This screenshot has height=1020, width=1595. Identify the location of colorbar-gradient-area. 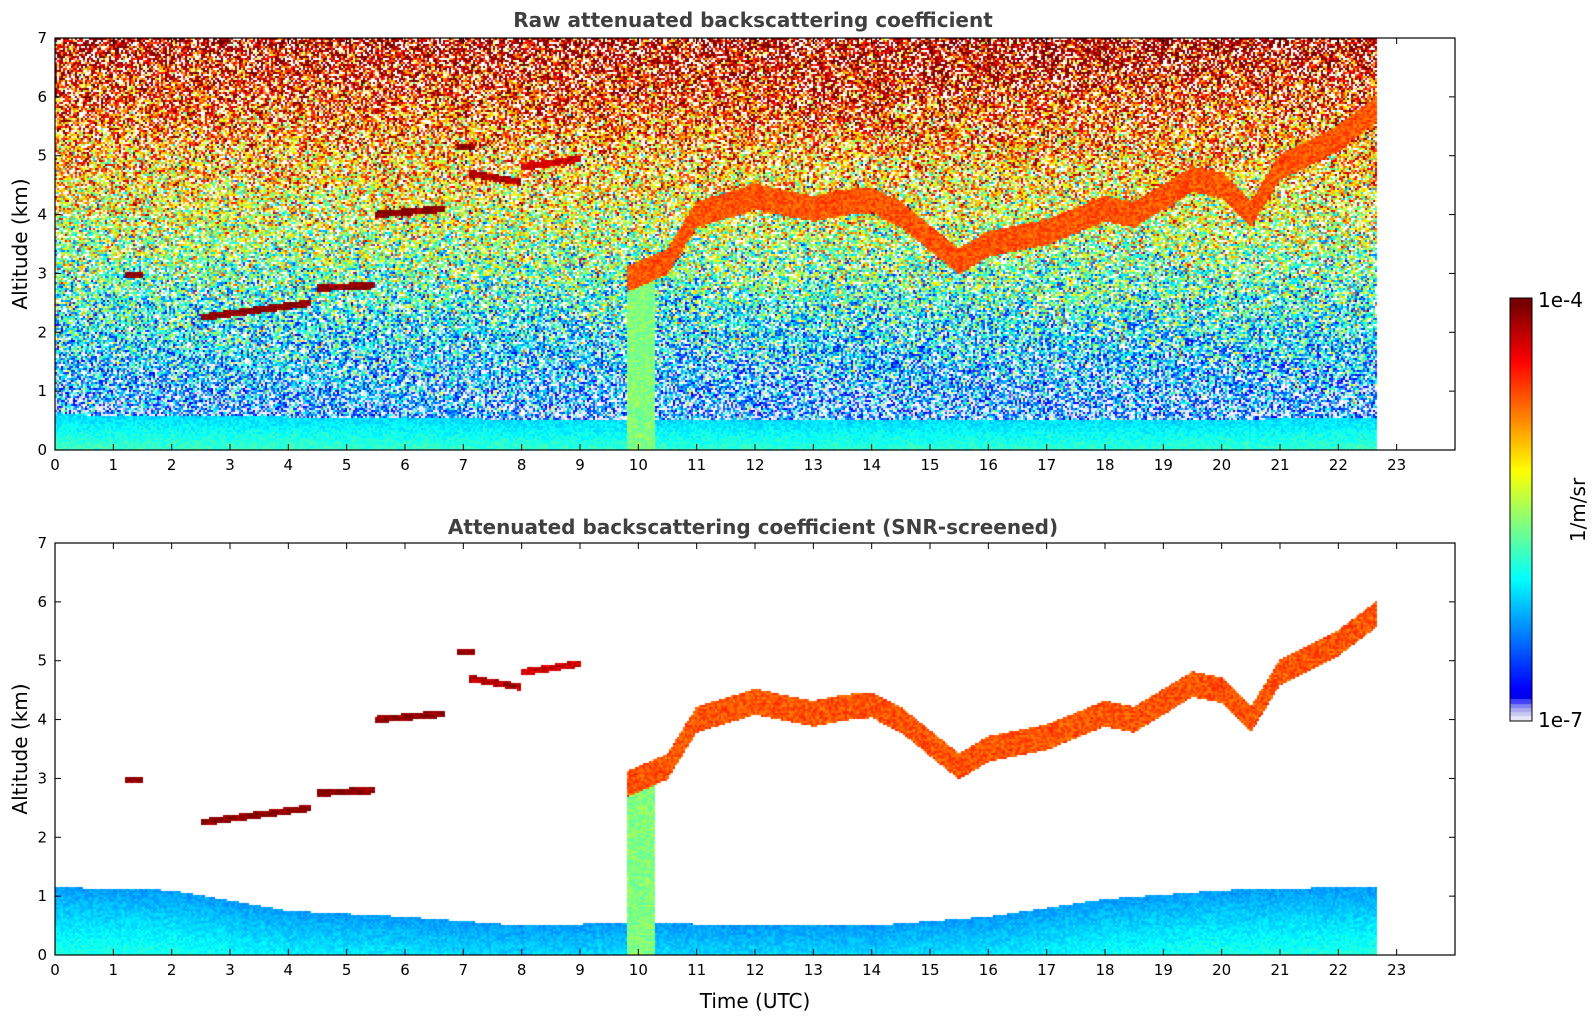
(1521, 509).